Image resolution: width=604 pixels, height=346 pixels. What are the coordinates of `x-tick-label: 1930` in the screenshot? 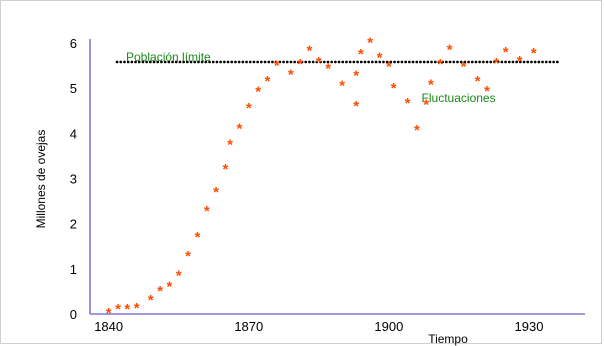 It's located at (529, 326).